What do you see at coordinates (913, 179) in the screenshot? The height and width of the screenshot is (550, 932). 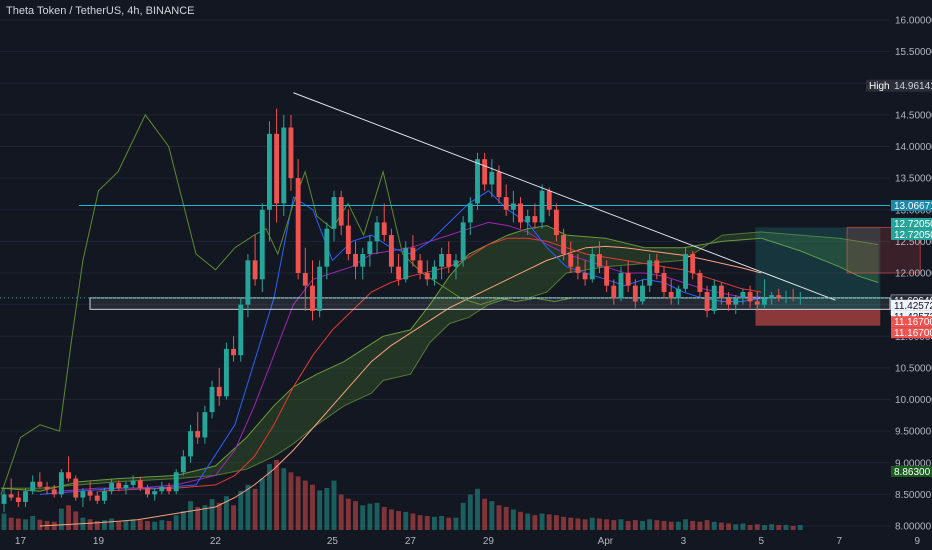 I see `price-axis-tick: 13.50000` at bounding box center [913, 179].